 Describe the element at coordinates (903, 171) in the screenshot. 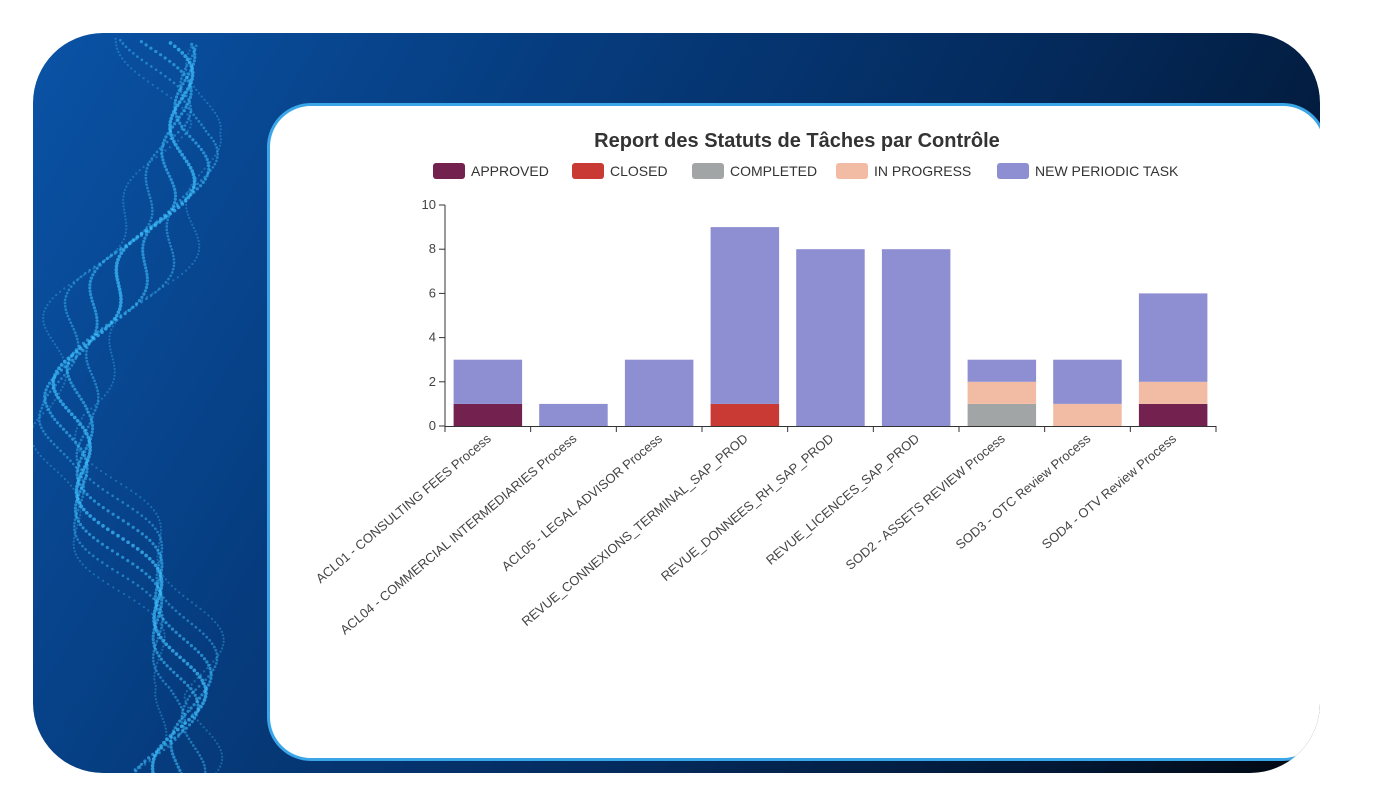

I see `legend-item-in-progress: IN PROGRESS` at that location.